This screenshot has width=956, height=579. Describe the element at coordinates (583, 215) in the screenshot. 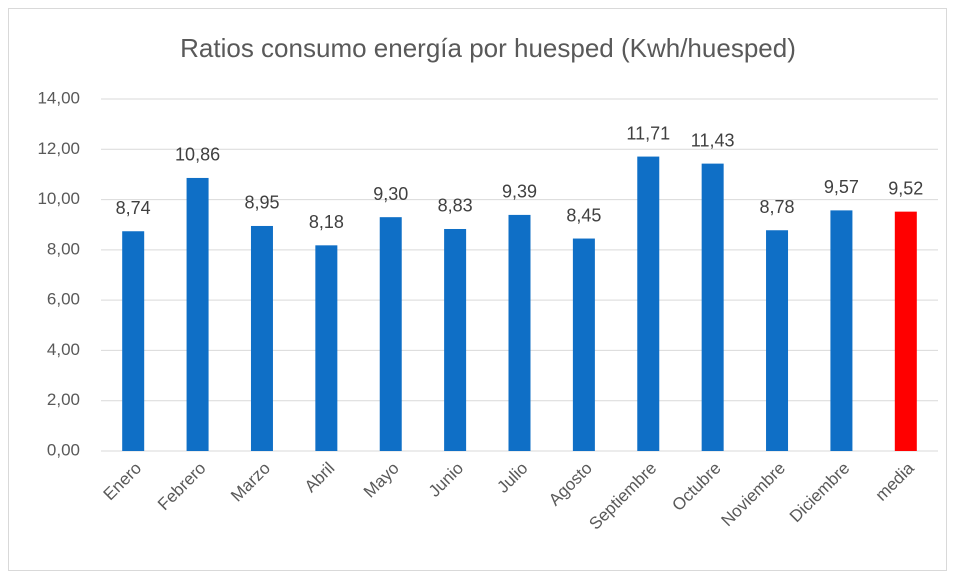

I see `data-label: 8,45` at that location.